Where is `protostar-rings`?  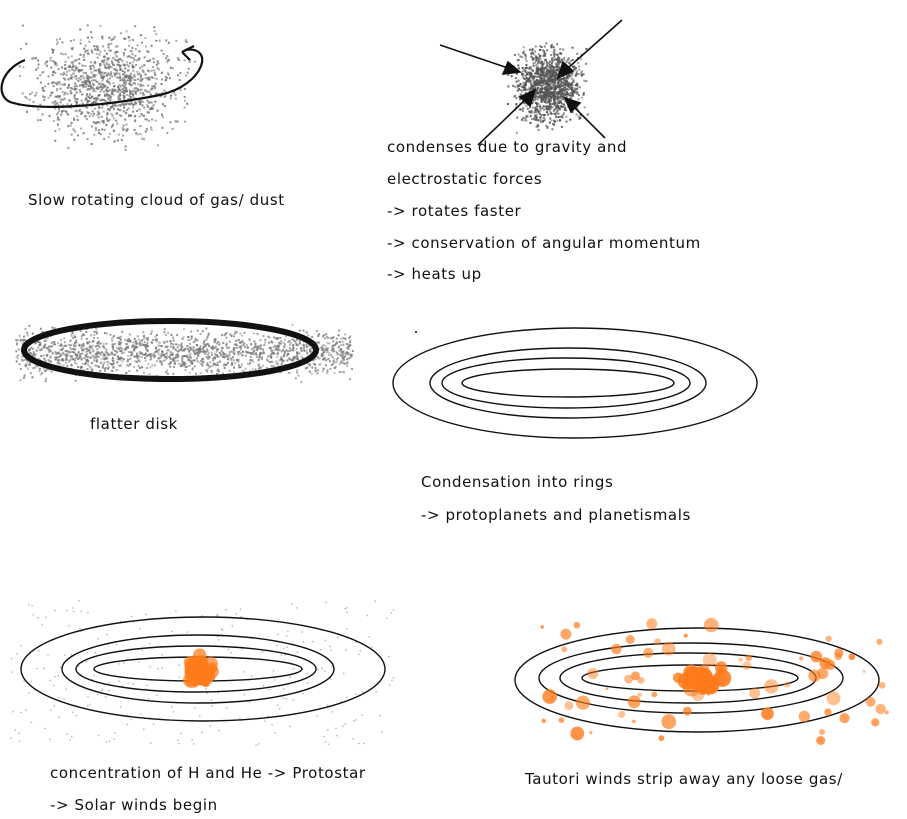 protostar-rings is located at coordinates (203, 669).